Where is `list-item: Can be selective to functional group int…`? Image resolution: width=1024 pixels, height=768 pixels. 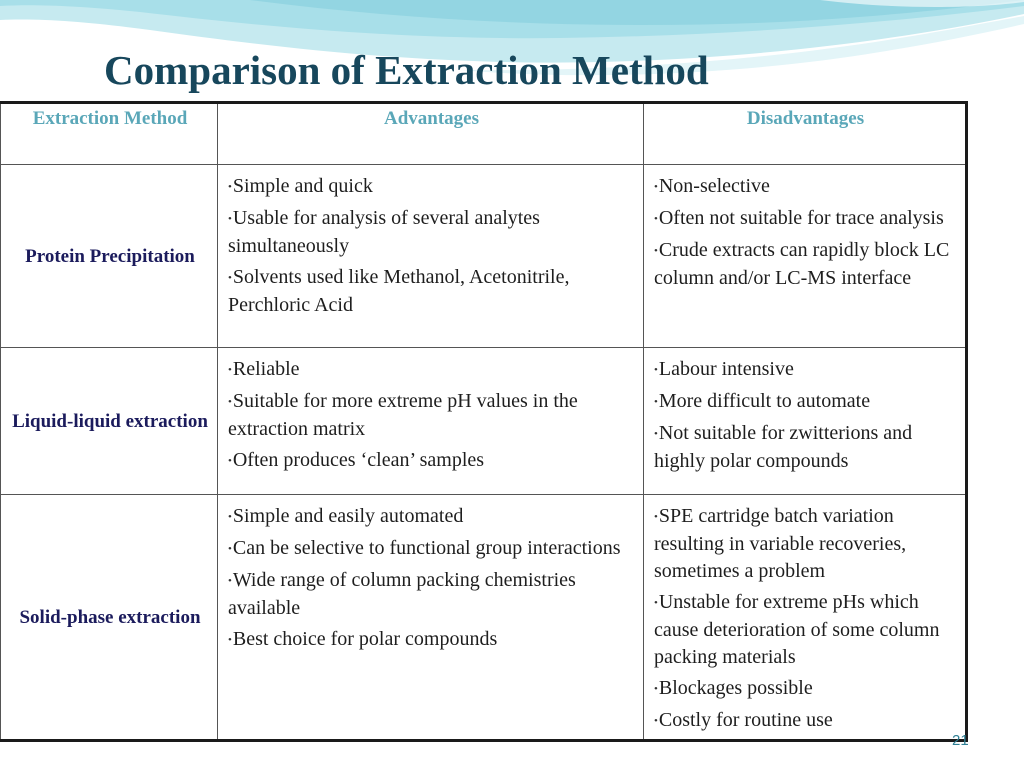
list-item: Can be selective to functional group int… is located at coordinates (431, 549).